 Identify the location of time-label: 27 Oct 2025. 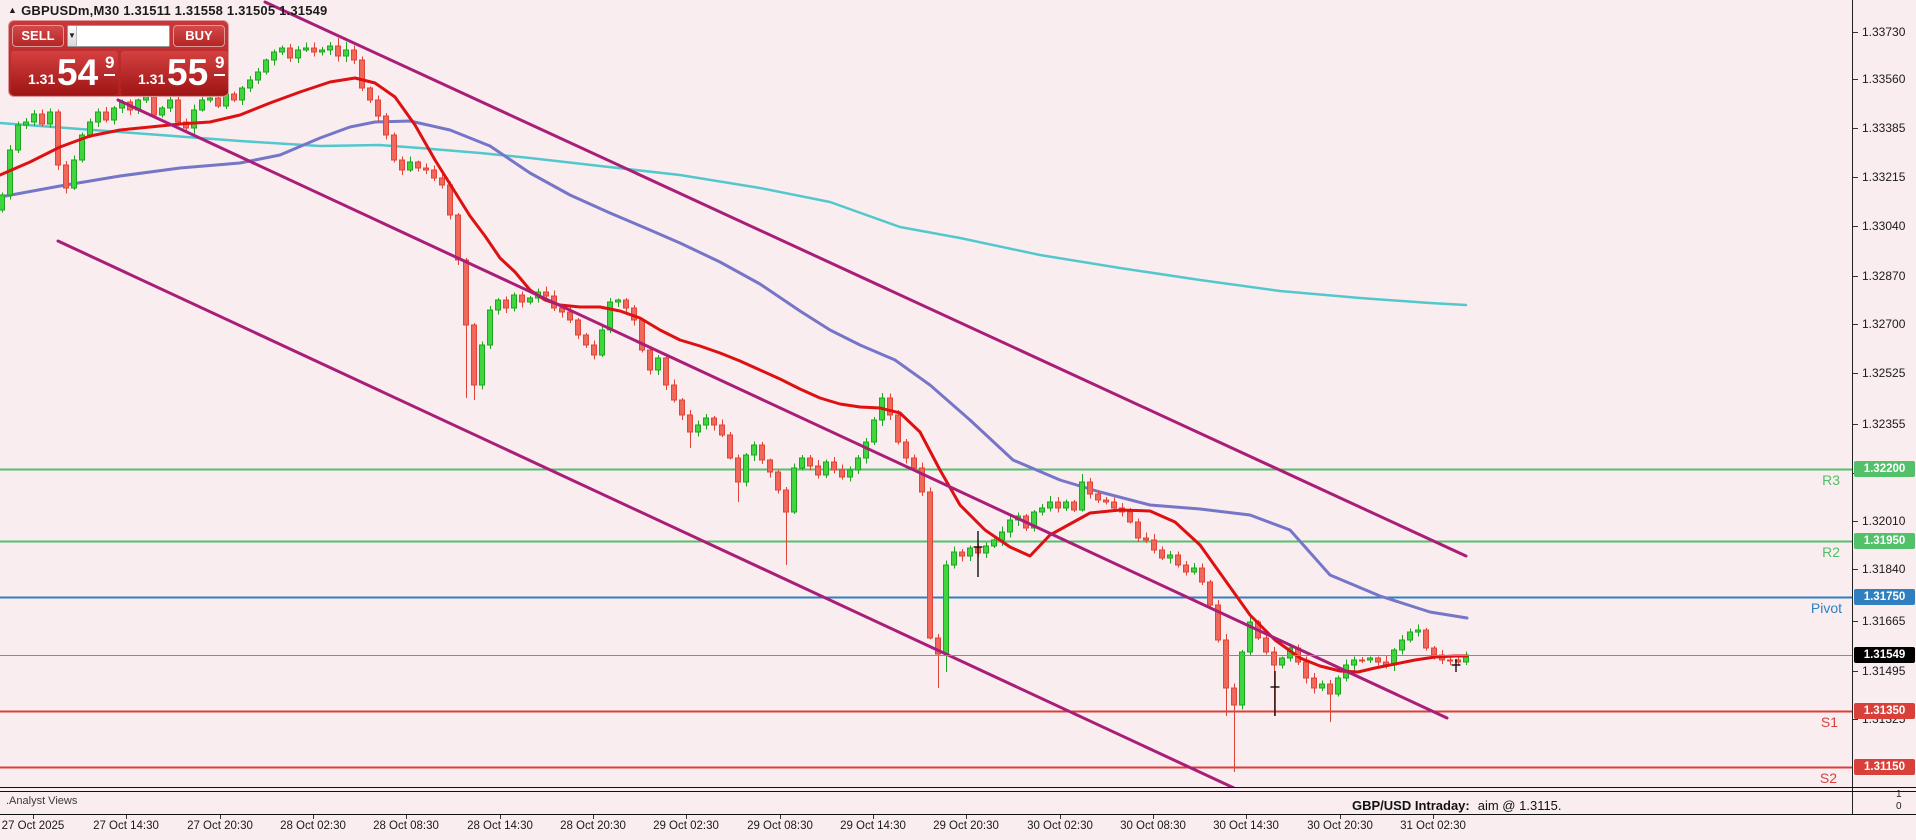
(33, 826).